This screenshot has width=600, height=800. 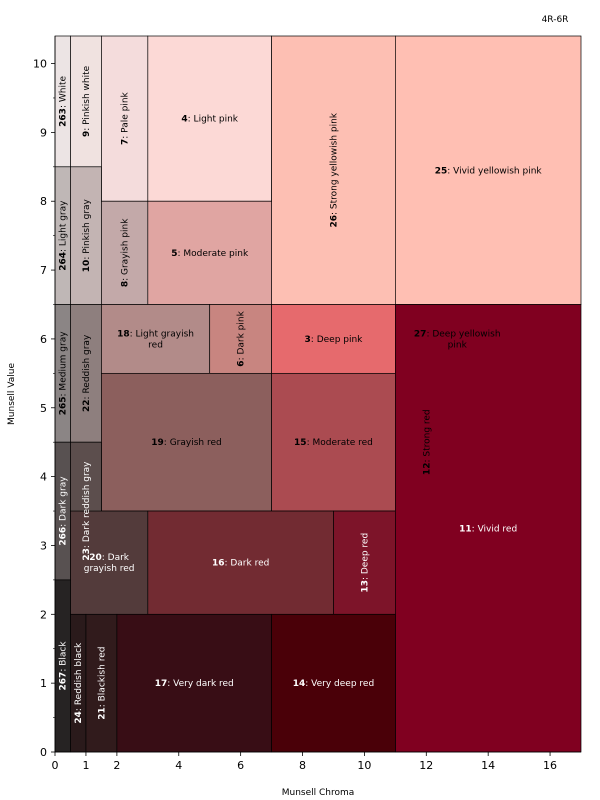 I want to click on region-label-6: 6: Dark pink, so click(x=242, y=338).